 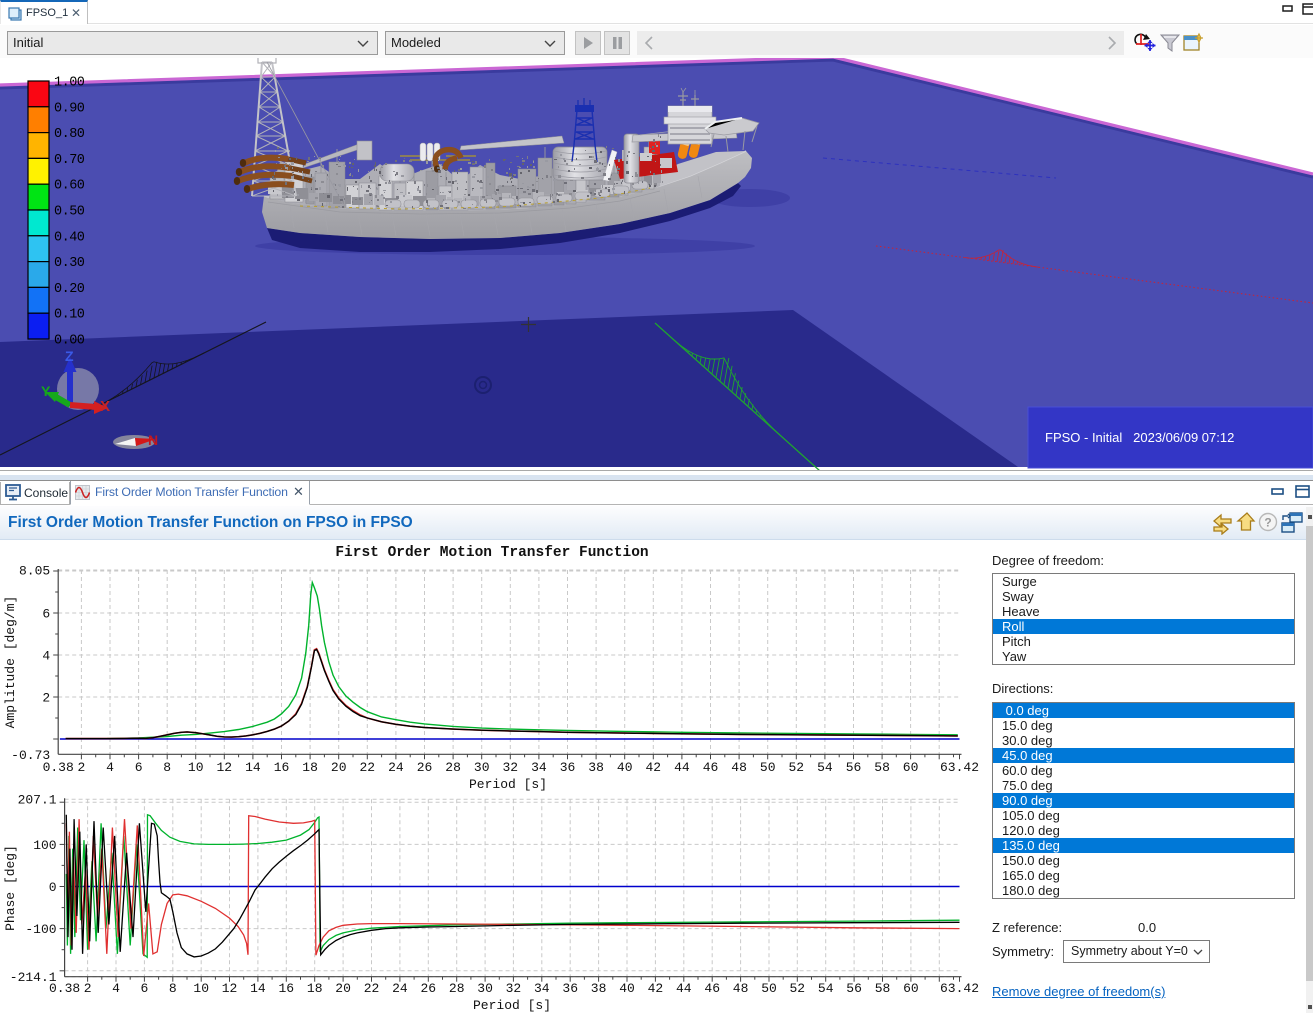 I want to click on svg-text: 8.05, so click(x=34, y=571).